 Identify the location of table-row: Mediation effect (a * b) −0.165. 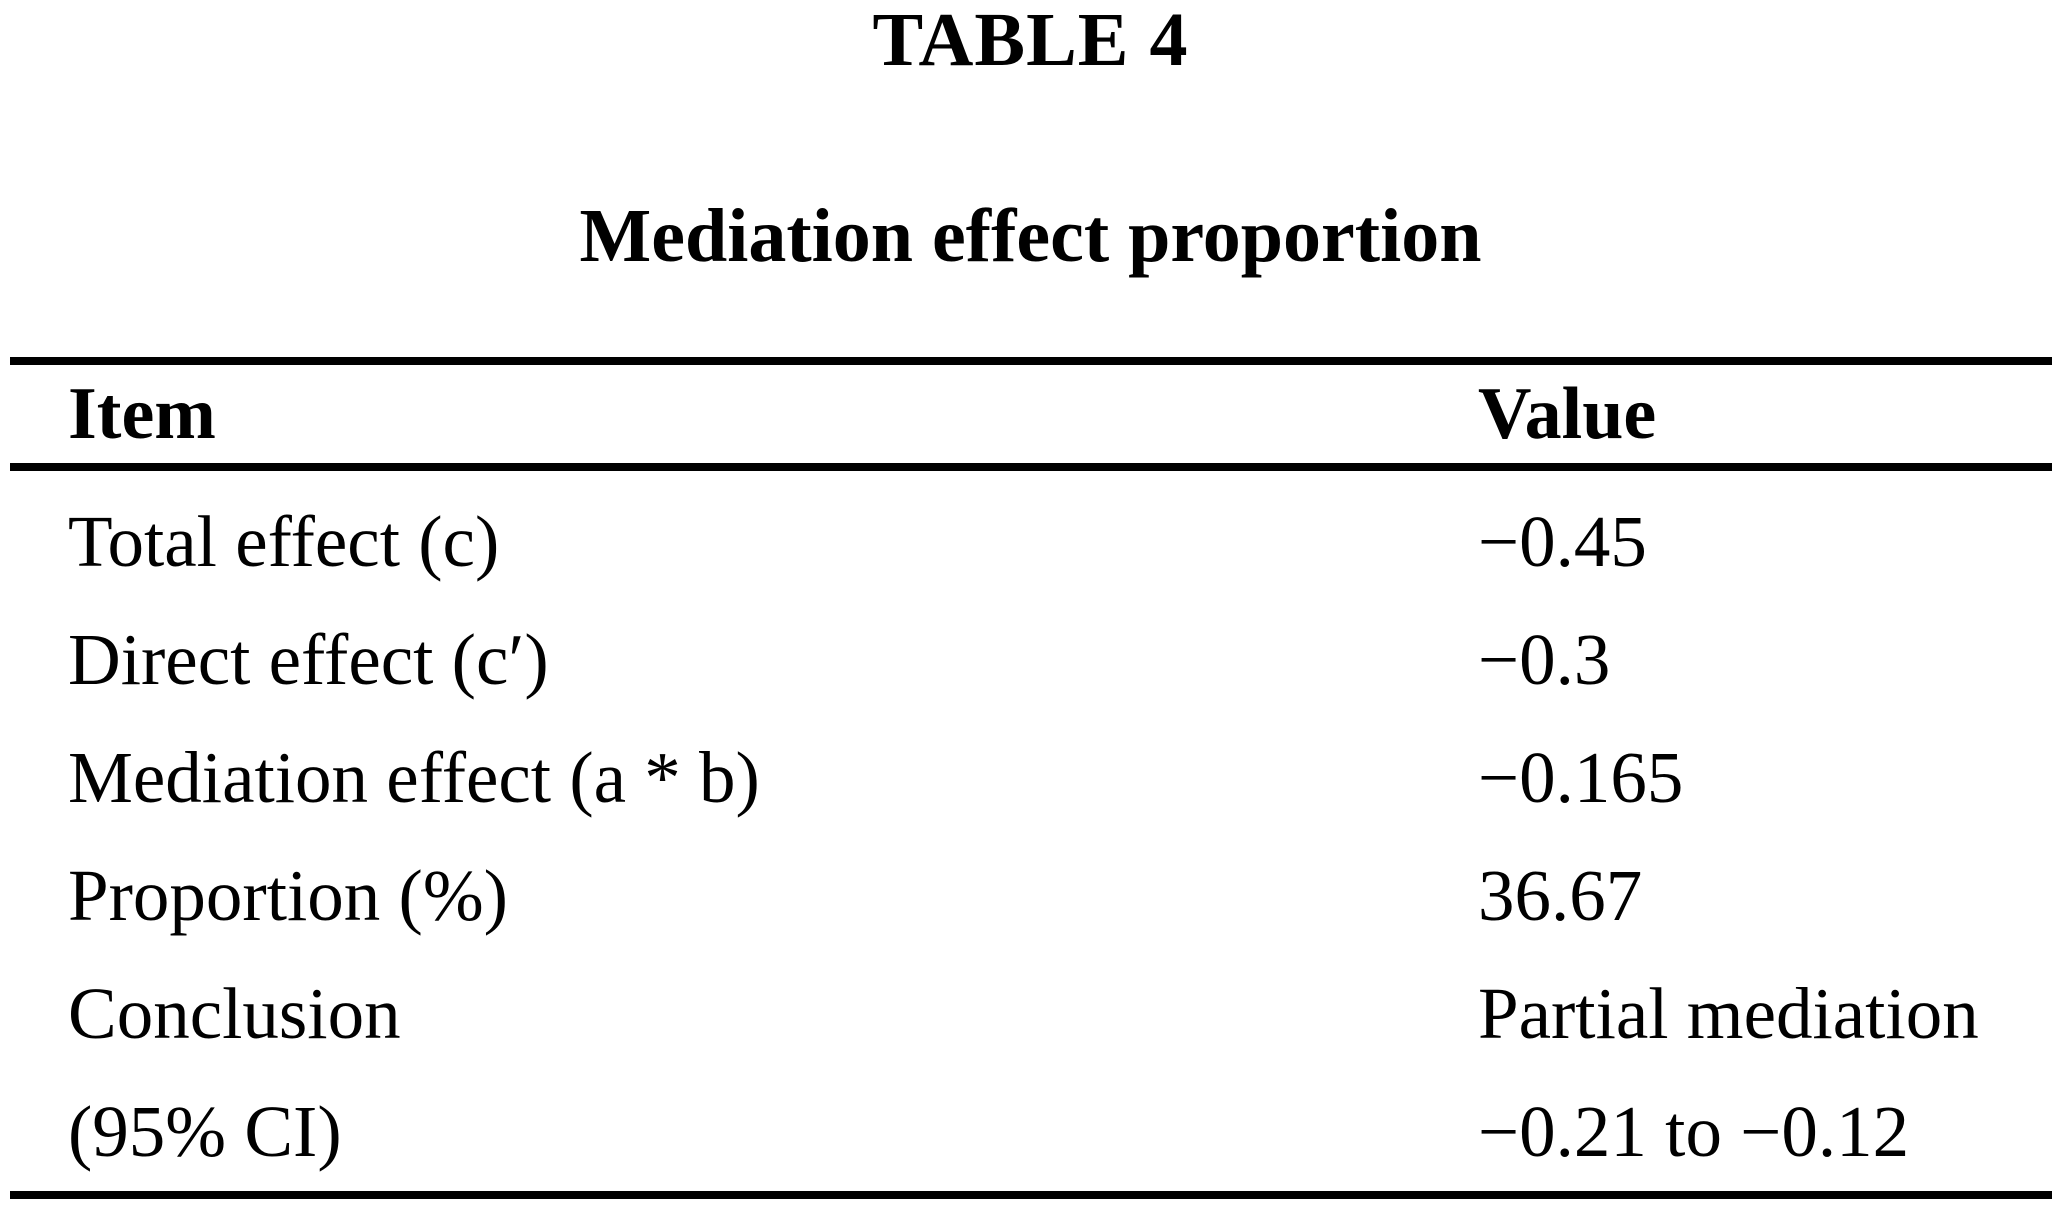
(1031, 778).